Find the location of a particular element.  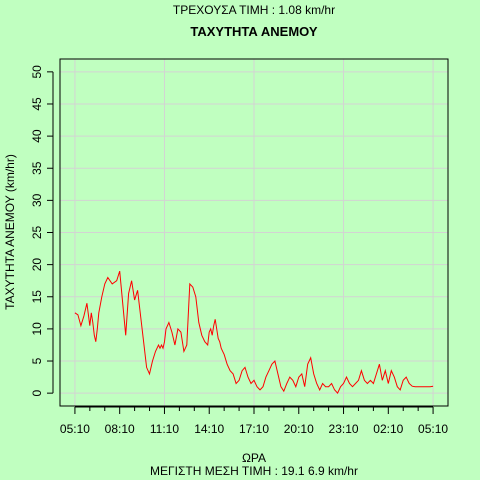

x-tick-label-7: 02:10 is located at coordinates (388, 429).